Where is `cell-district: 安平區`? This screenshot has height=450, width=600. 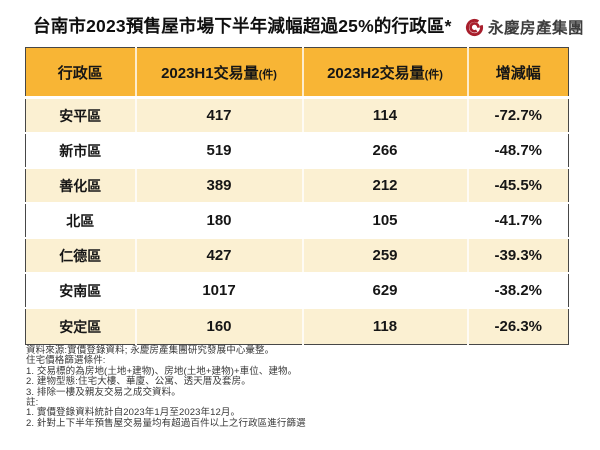
cell-district: 安平區 is located at coordinates (81, 115).